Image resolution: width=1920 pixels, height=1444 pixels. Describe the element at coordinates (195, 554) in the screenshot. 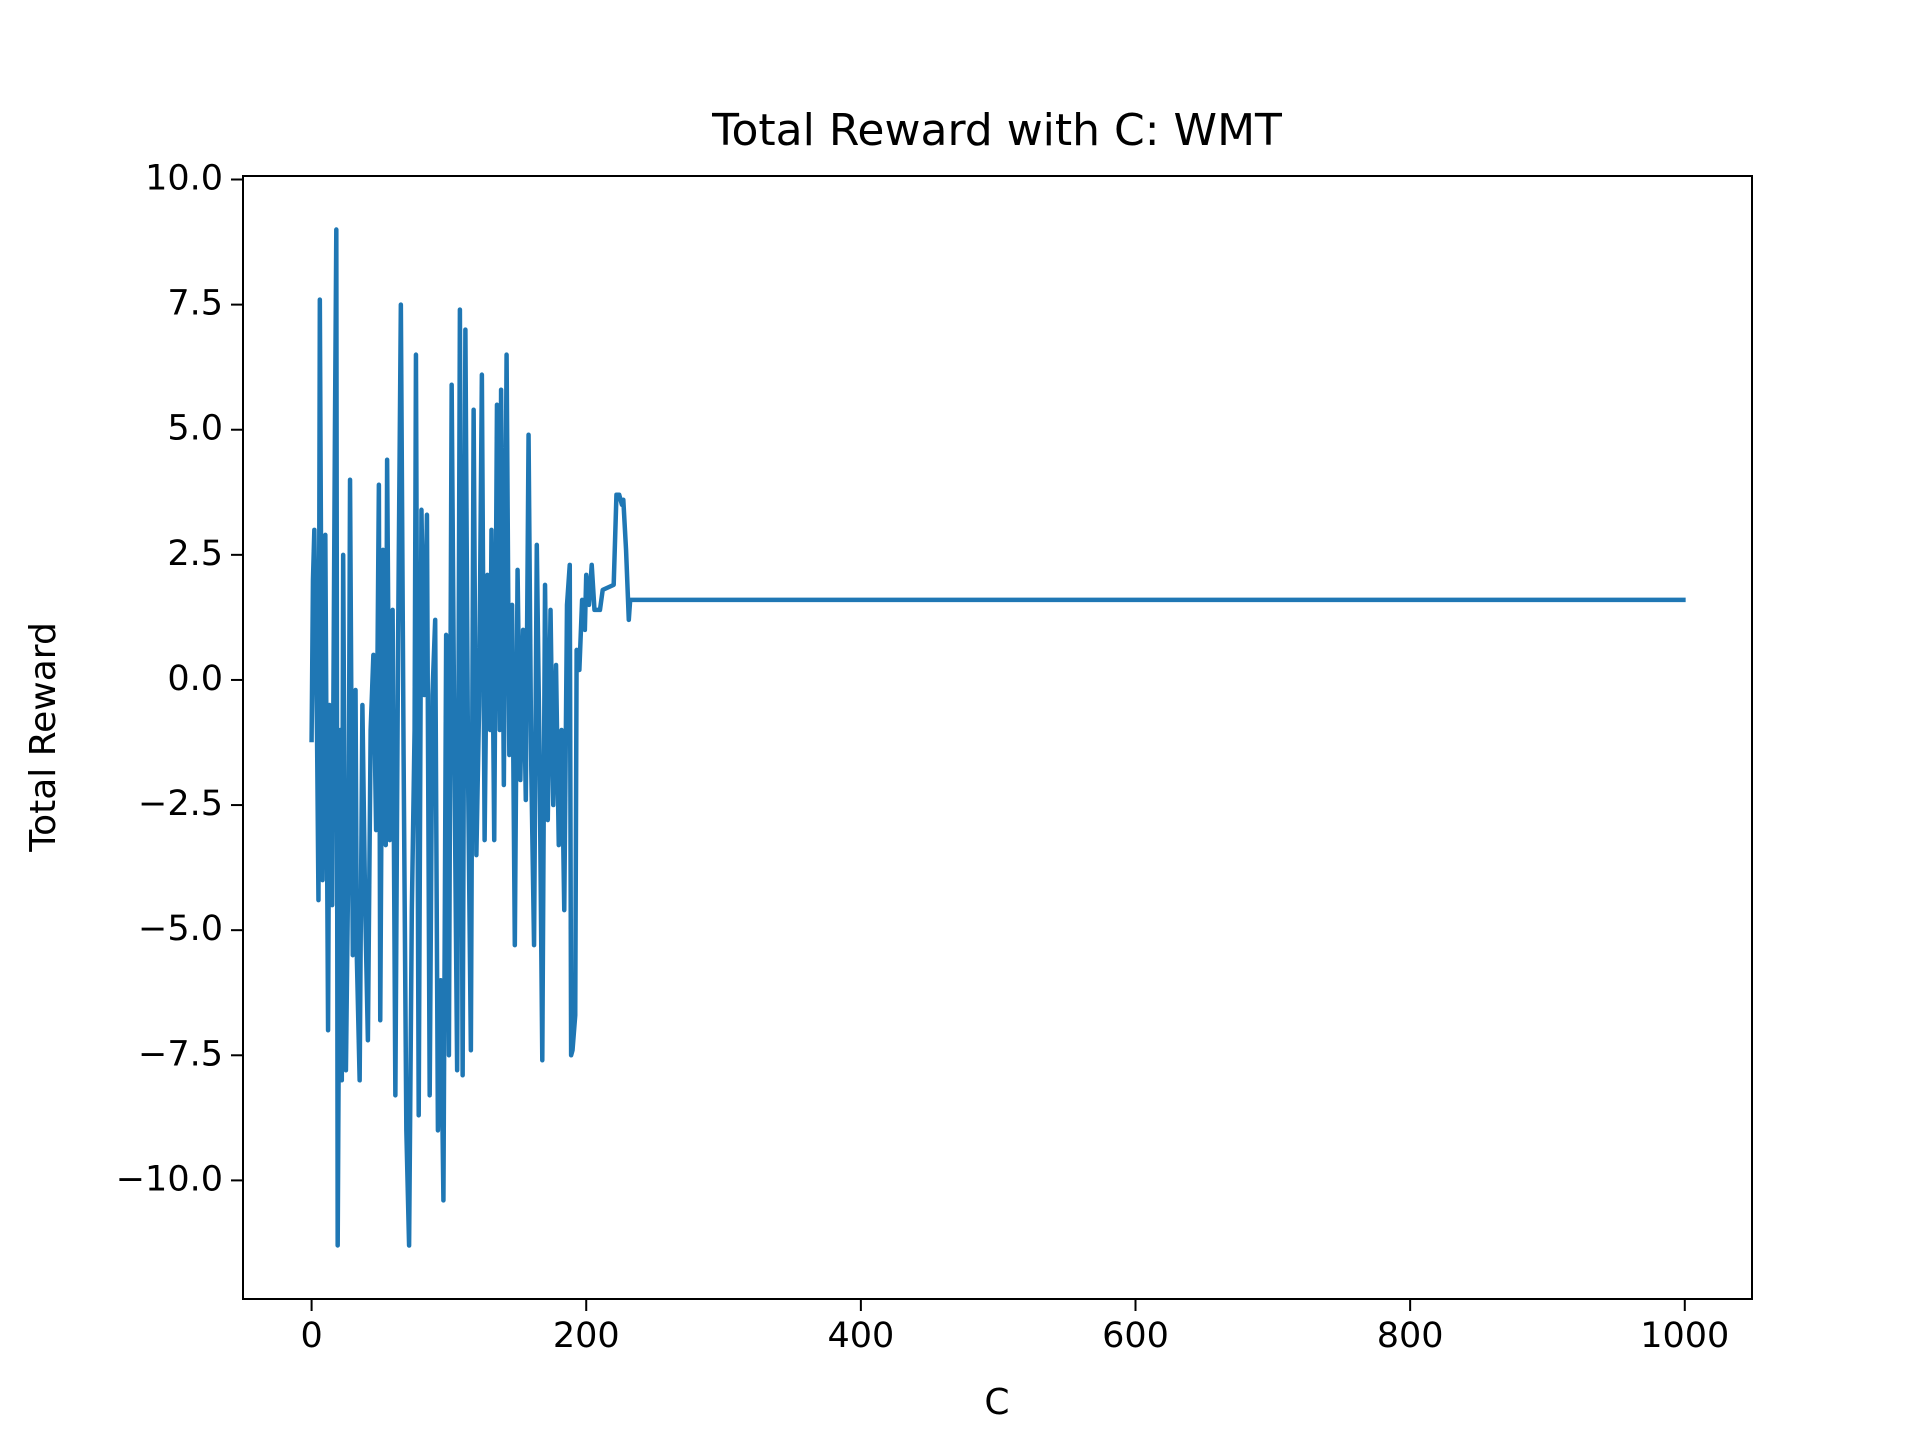

I see `y-tick-label: 2.5` at that location.